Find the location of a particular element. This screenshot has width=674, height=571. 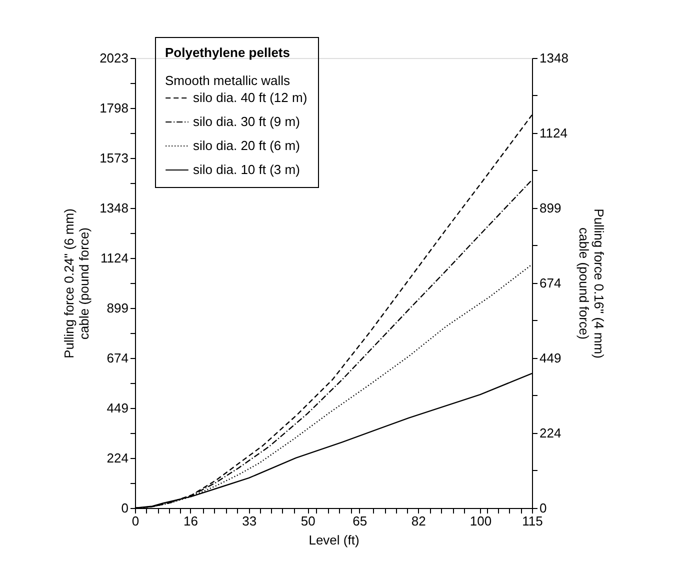

y2-tick-label: 899 is located at coordinates (551, 208).